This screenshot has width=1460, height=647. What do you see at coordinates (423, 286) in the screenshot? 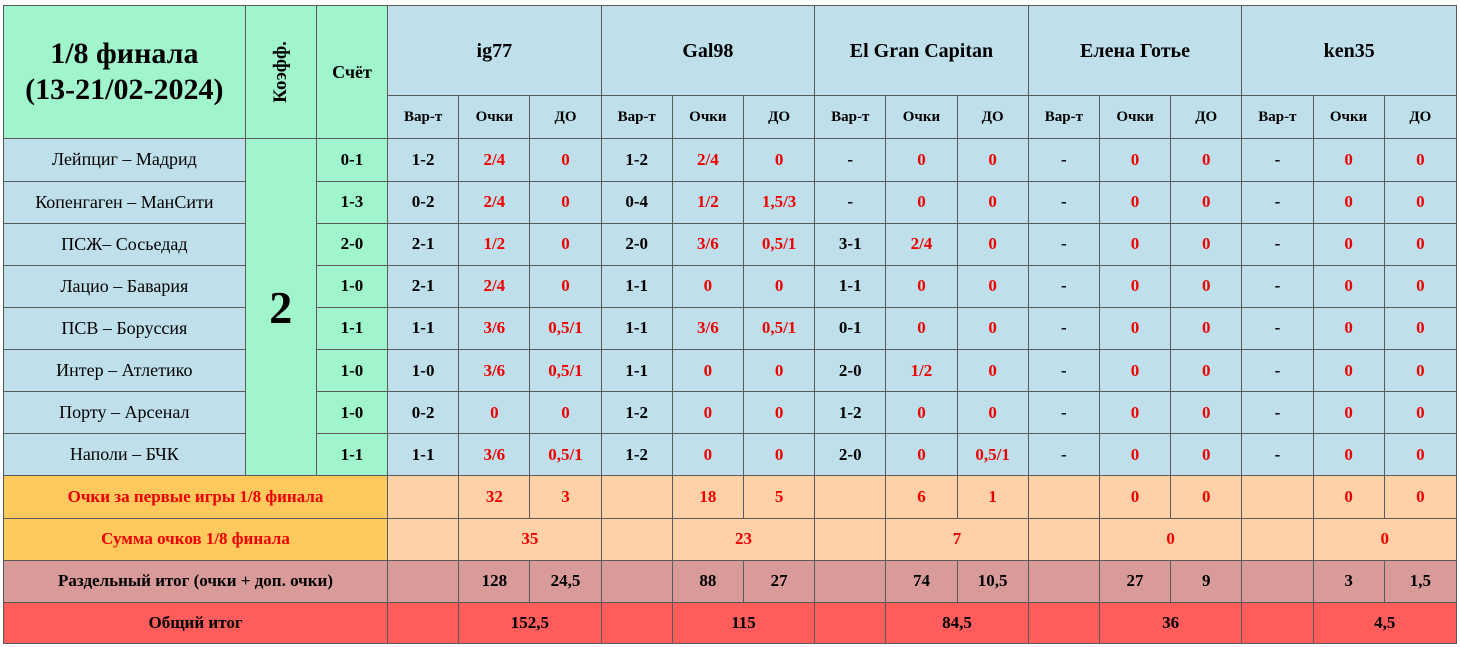
I see `pick-variant: 2-1` at bounding box center [423, 286].